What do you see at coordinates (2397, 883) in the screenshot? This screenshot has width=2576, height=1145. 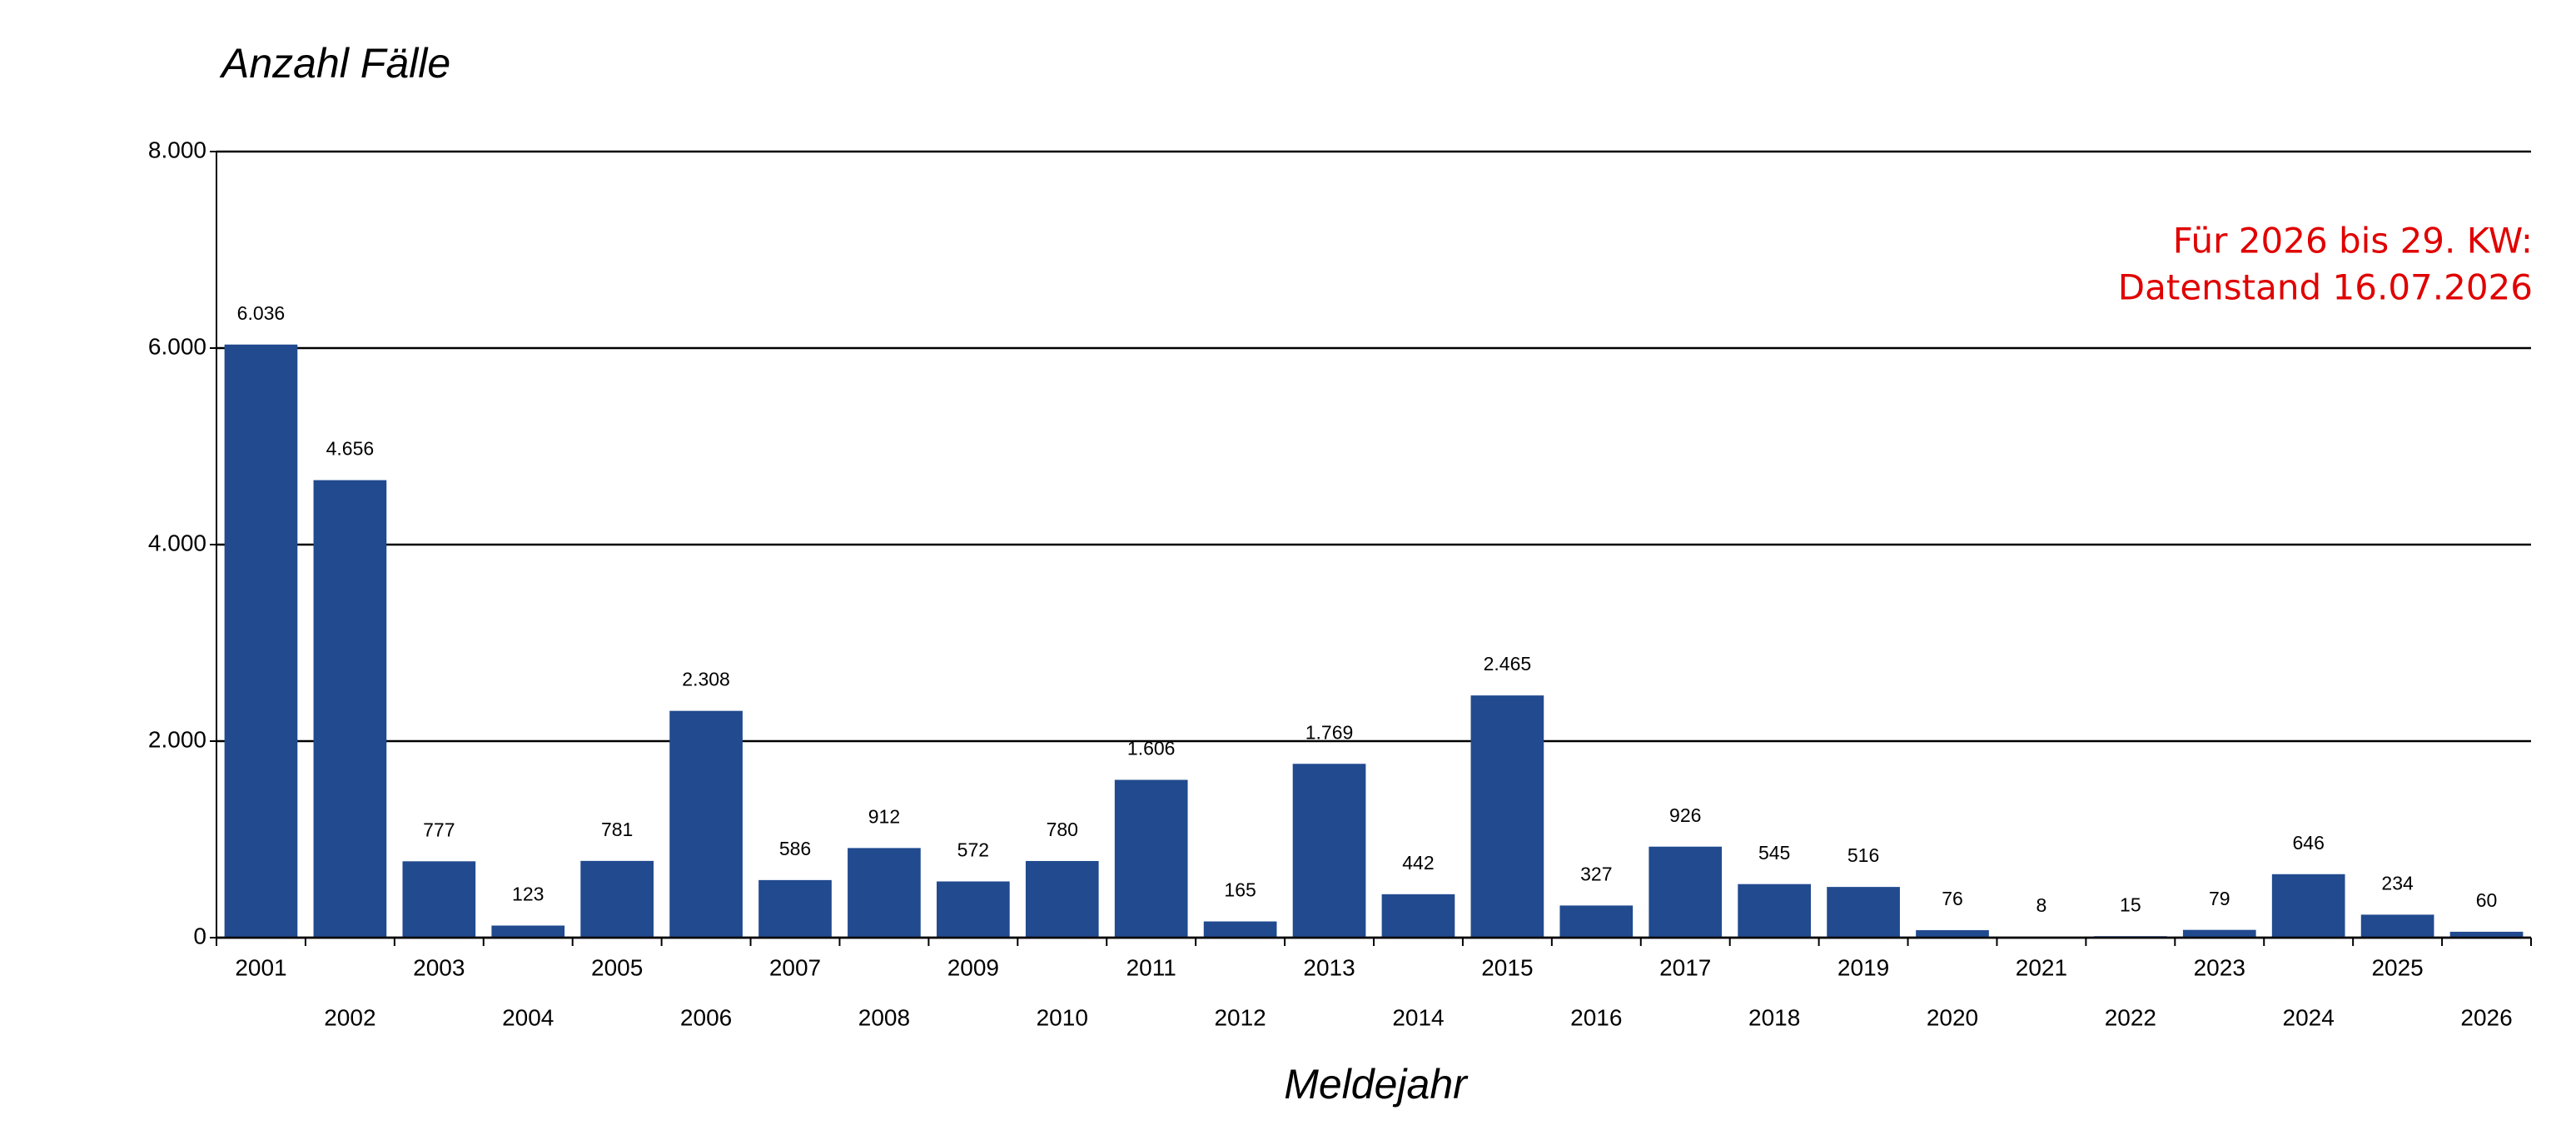 I see `data-label: 234` at bounding box center [2397, 883].